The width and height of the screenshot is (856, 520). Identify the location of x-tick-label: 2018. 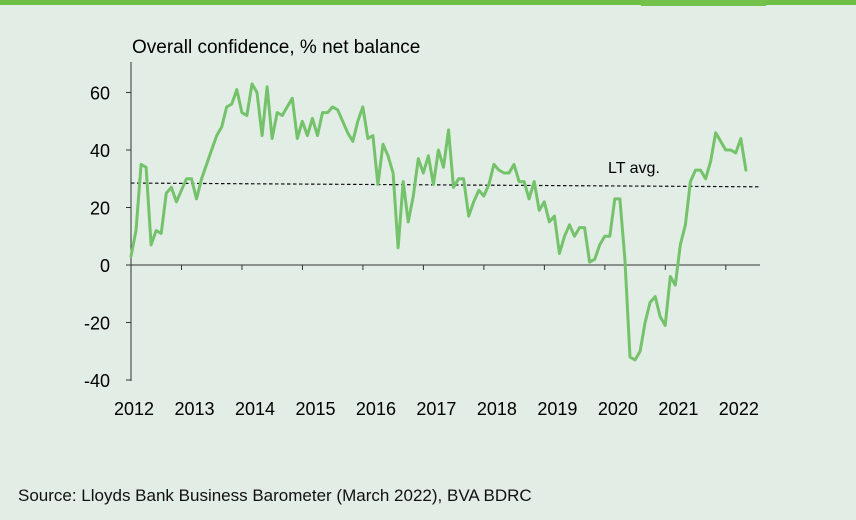
(497, 409).